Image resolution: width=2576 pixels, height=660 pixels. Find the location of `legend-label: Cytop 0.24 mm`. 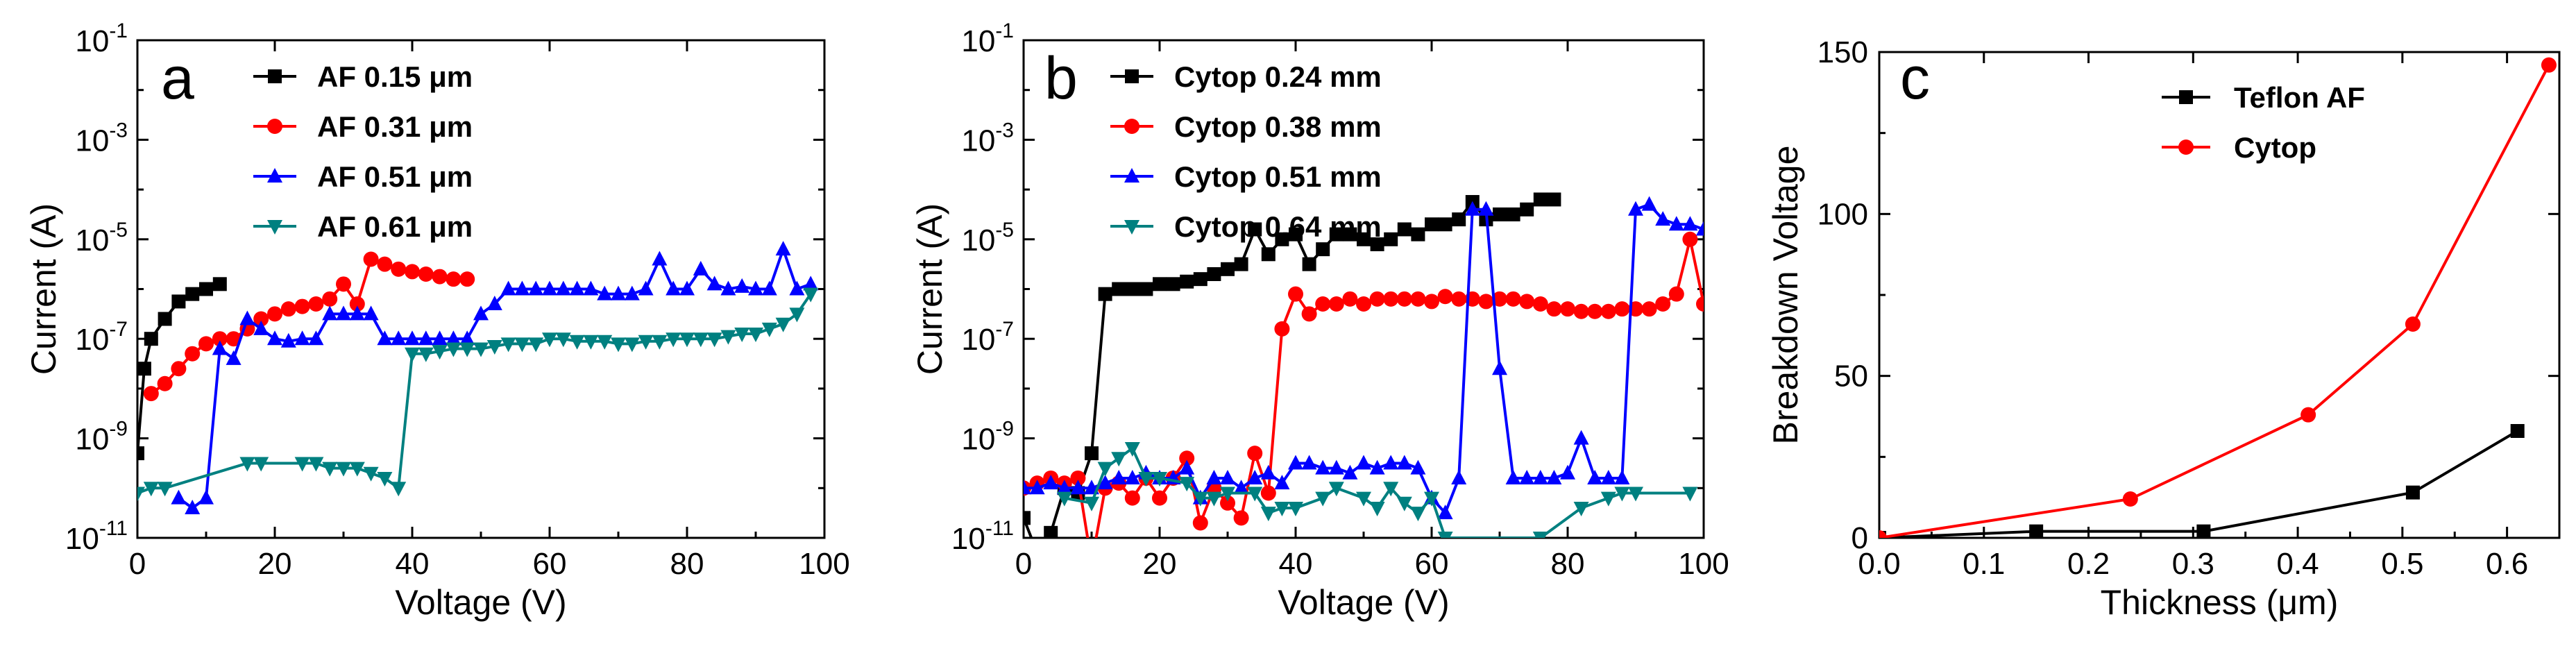

legend-label: Cytop 0.24 mm is located at coordinates (1278, 76).